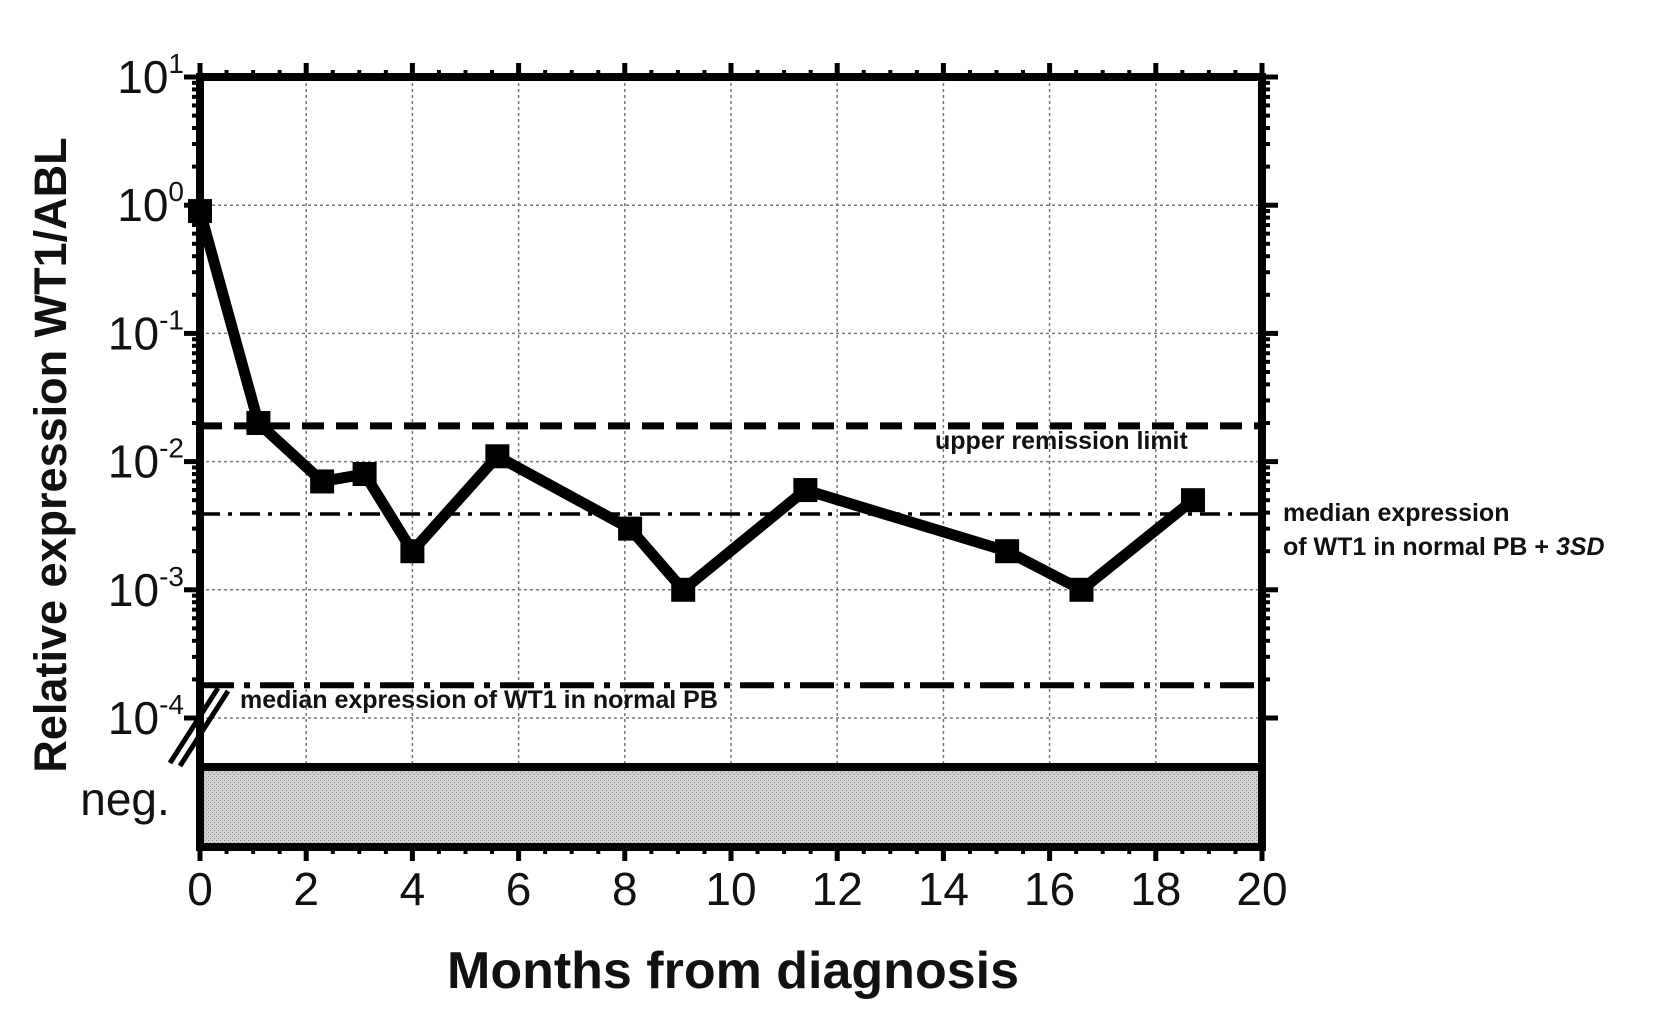 This screenshot has width=1654, height=1016. I want to click on x-tick-label: 4, so click(413, 889).